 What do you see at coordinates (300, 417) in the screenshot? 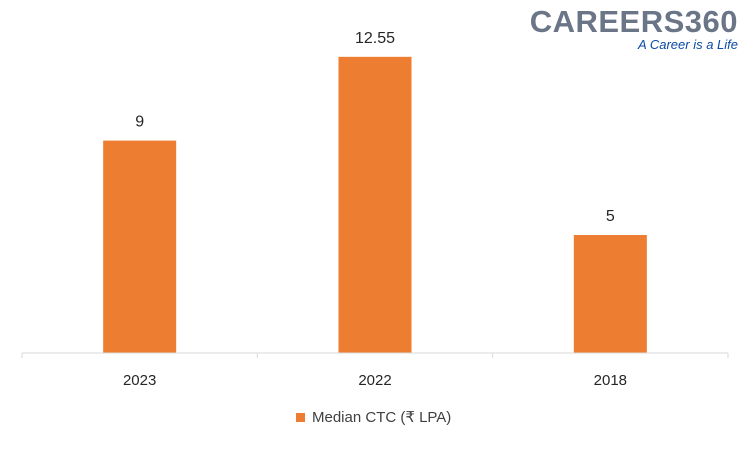
I see `legend-swatch` at bounding box center [300, 417].